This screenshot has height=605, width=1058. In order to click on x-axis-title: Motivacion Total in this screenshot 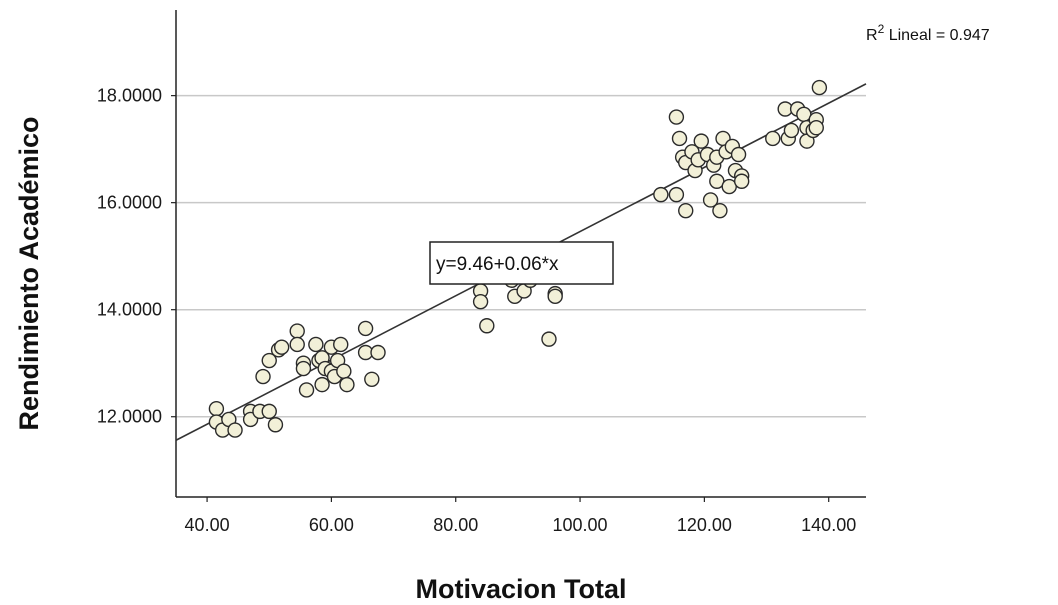, I will do `click(520, 589)`.